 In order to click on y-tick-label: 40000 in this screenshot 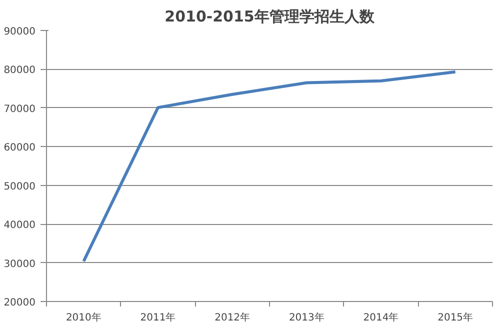, I will do `click(20, 226)`.